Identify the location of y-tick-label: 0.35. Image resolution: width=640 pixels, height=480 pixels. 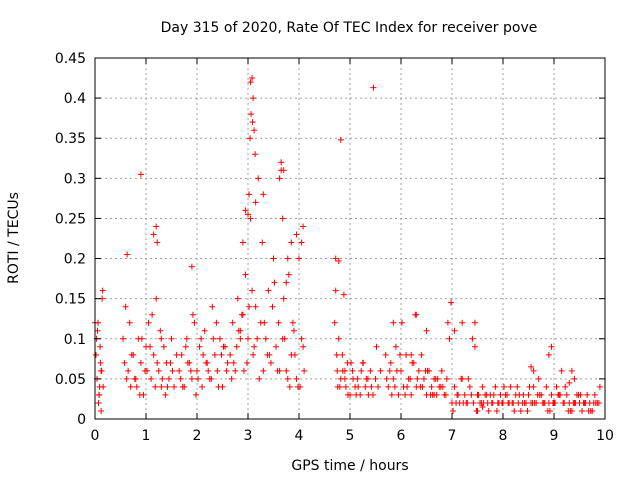
(70, 139).